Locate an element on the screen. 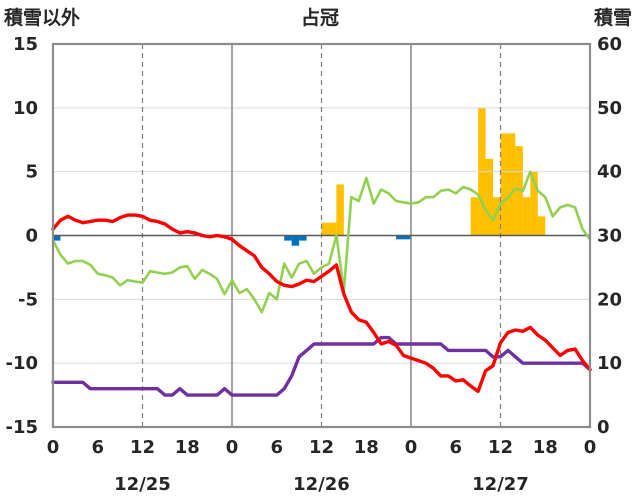 The width and height of the screenshot is (636, 501). left-tick-label: 5 is located at coordinates (31, 172).